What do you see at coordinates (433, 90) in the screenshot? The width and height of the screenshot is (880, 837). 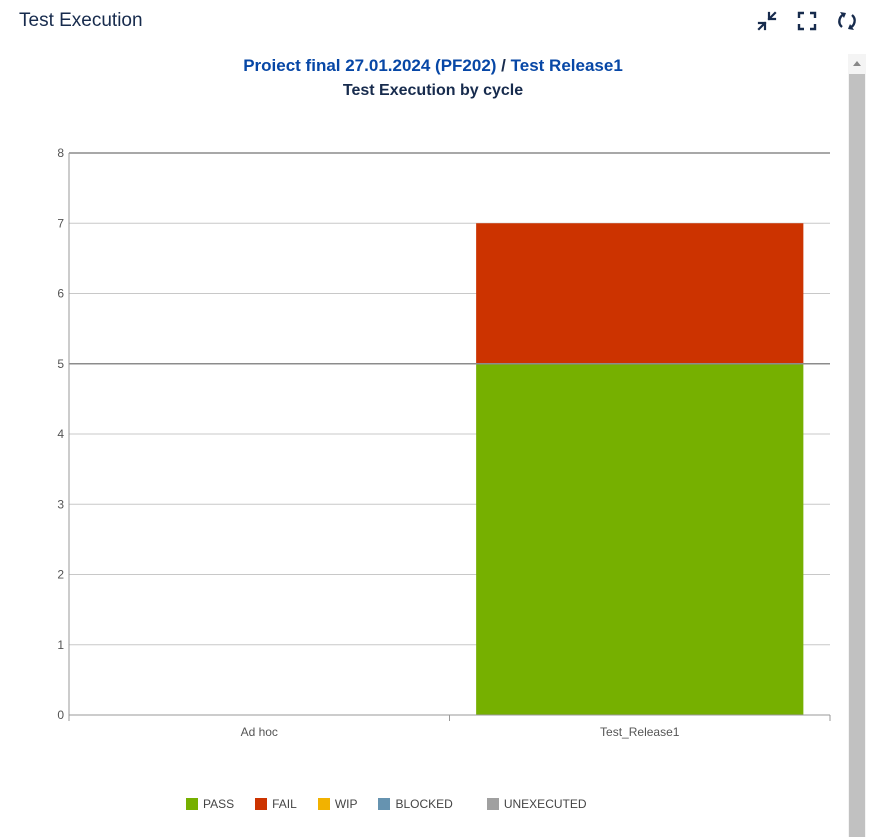 I see `chart-subtitle: Test Execution by cycle` at bounding box center [433, 90].